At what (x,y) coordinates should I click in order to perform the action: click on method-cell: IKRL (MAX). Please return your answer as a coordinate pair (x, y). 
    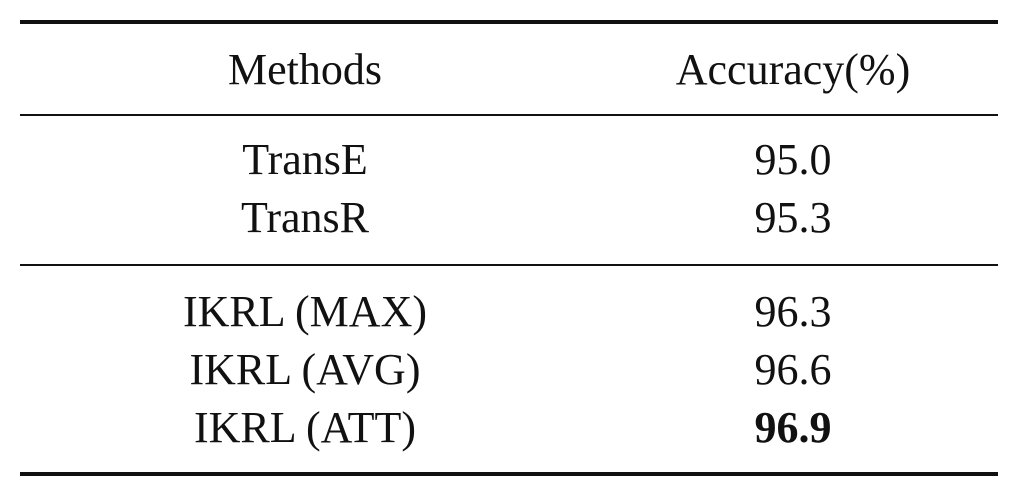
    Looking at the image, I should click on (305, 311).